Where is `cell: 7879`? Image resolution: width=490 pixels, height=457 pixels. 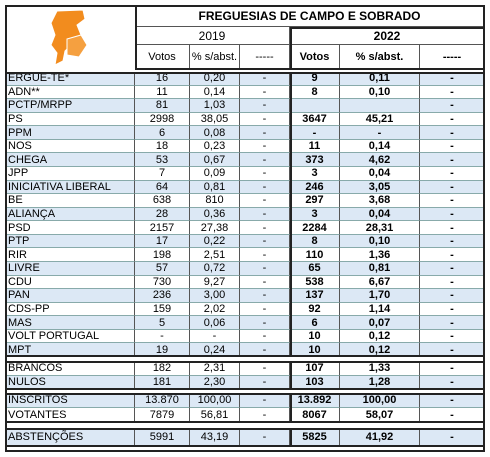 cell: 7879 is located at coordinates (162, 415).